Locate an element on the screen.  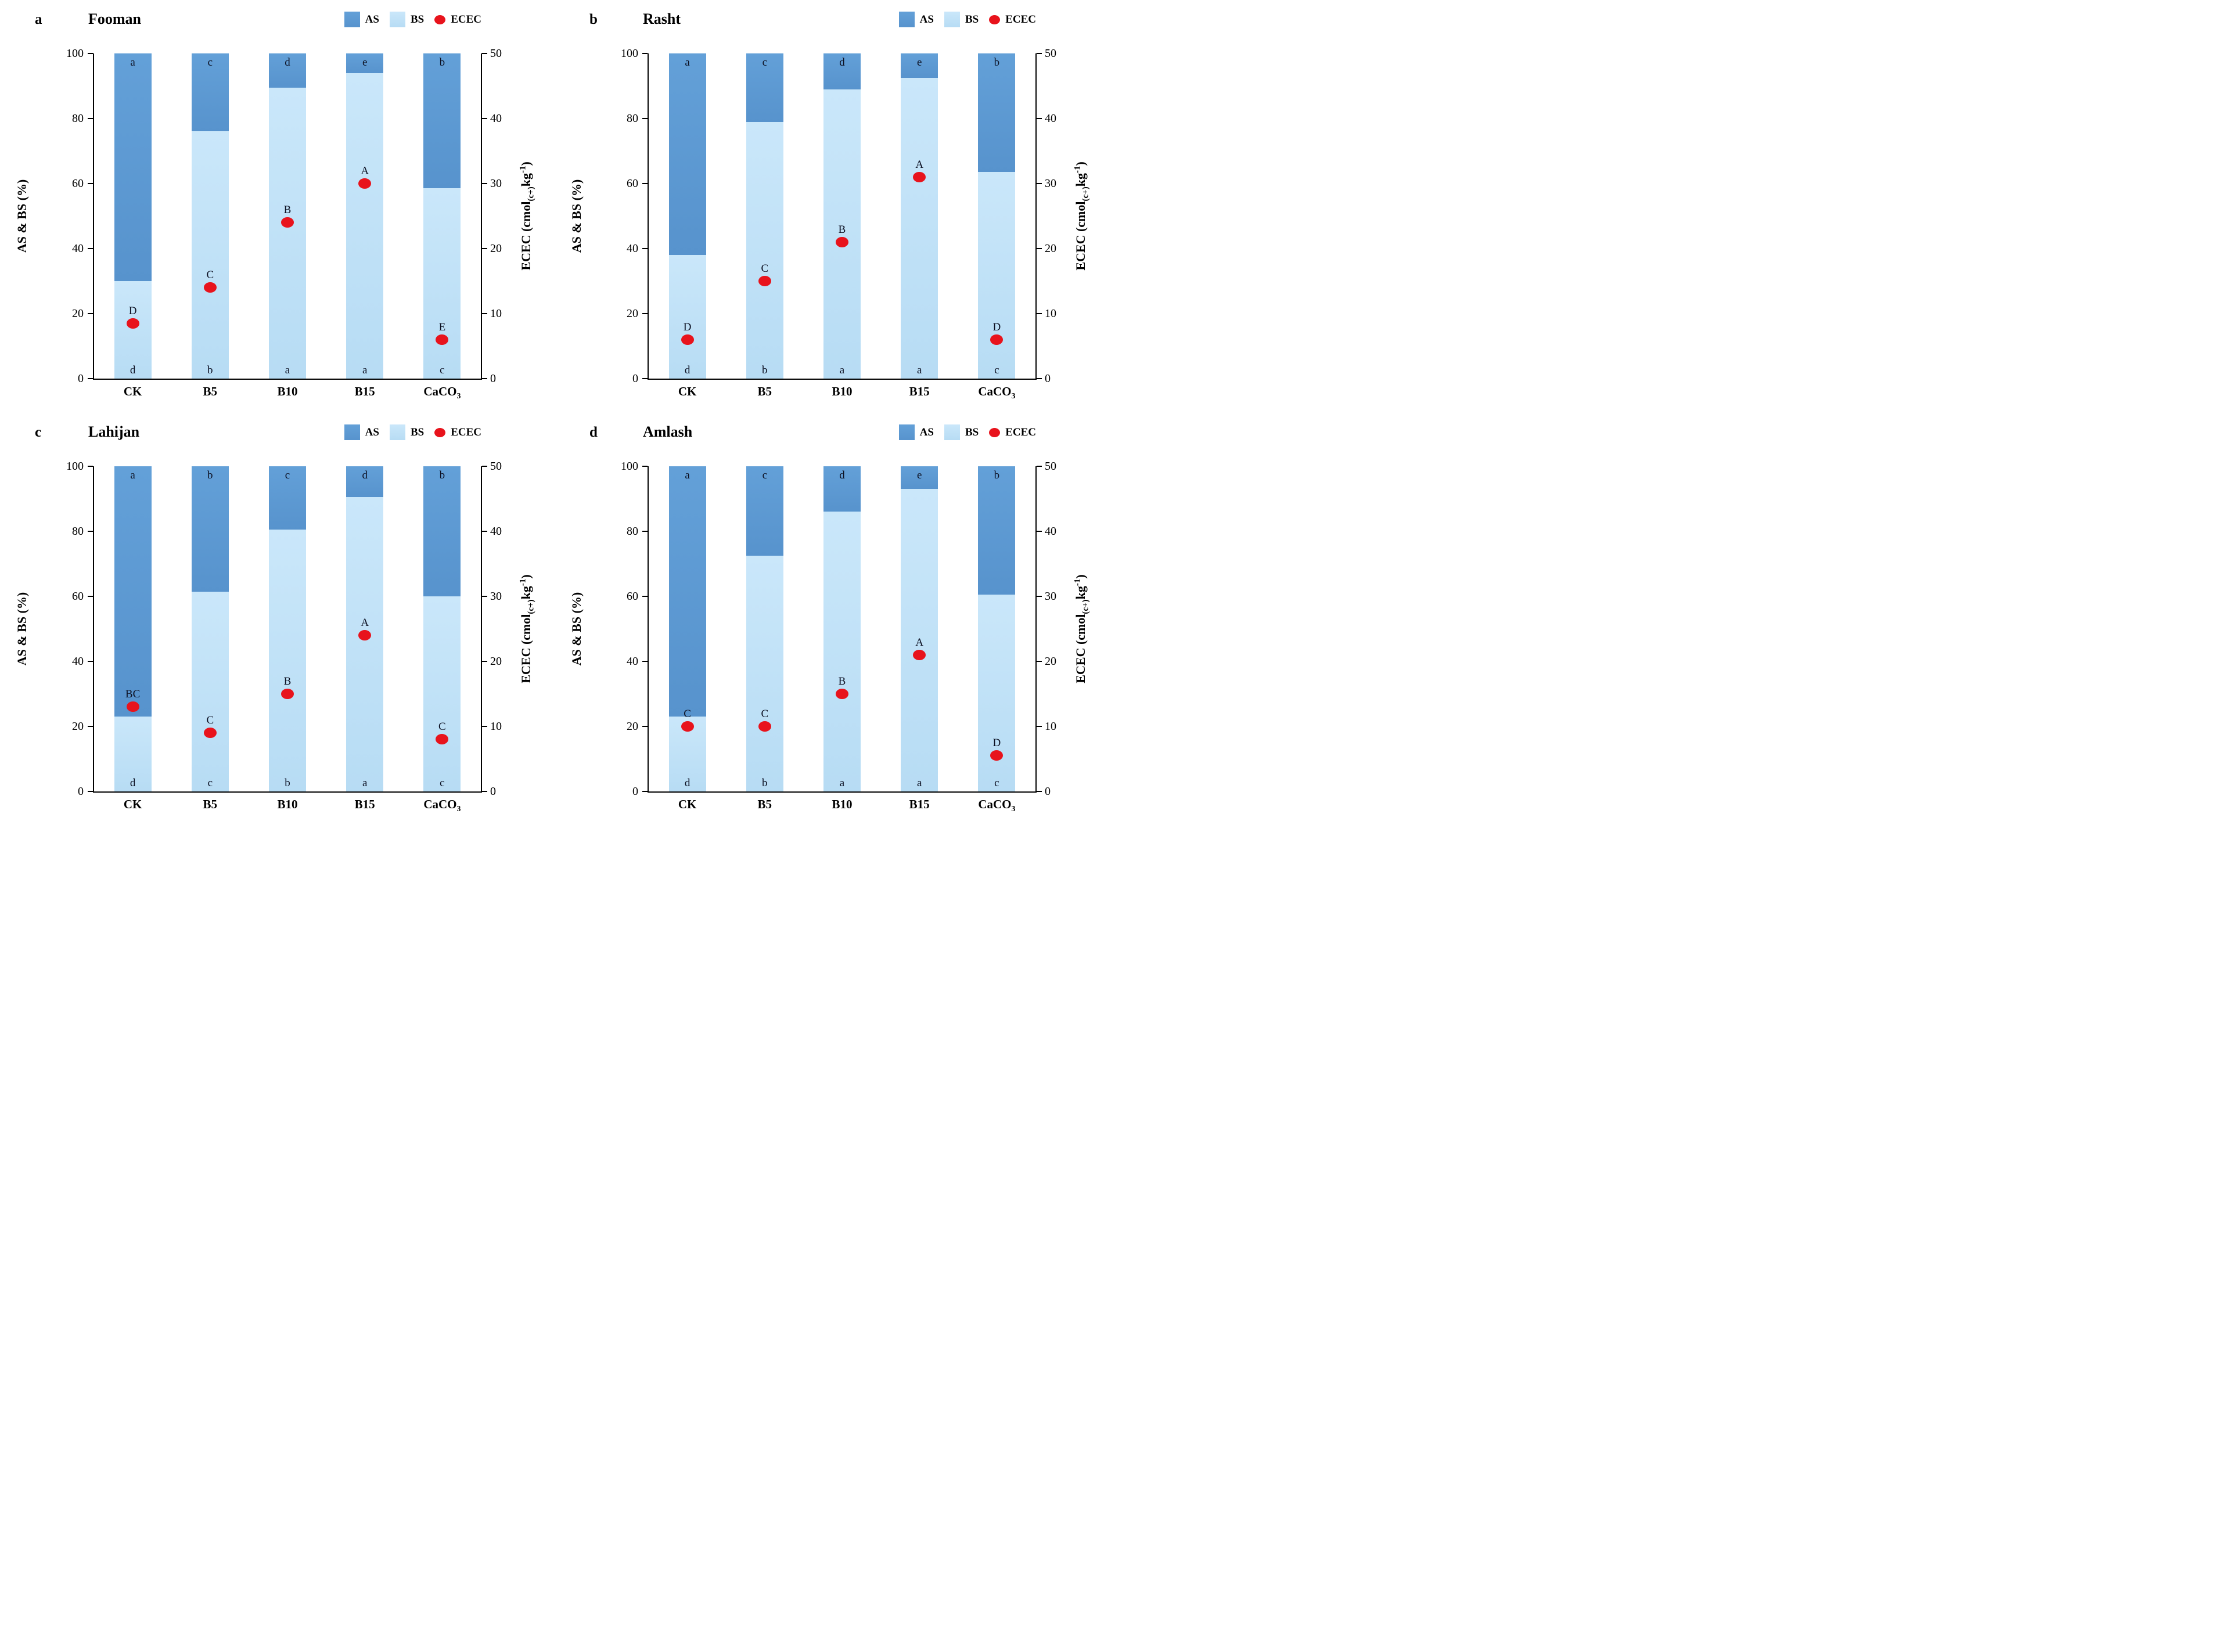
legend-as-label: AS is located at coordinates (372, 19).